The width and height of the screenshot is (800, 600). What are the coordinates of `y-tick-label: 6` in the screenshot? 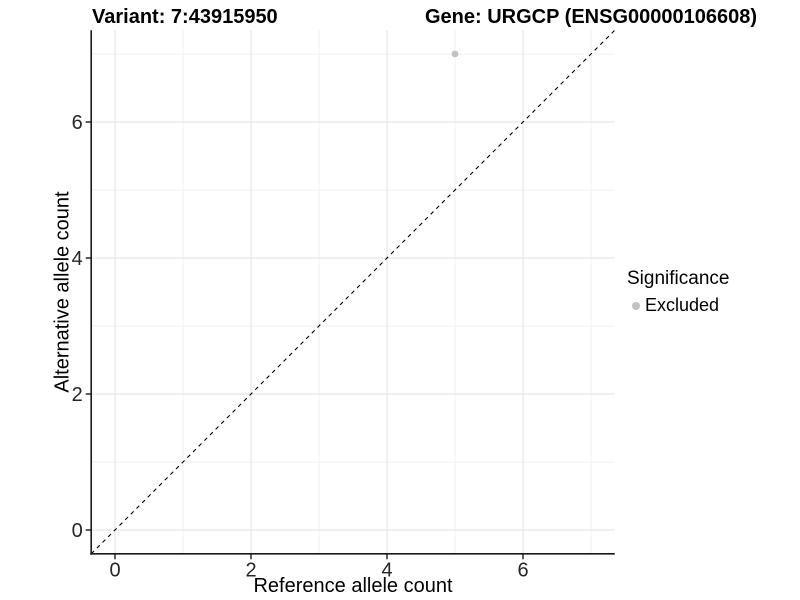 It's located at (77, 123).